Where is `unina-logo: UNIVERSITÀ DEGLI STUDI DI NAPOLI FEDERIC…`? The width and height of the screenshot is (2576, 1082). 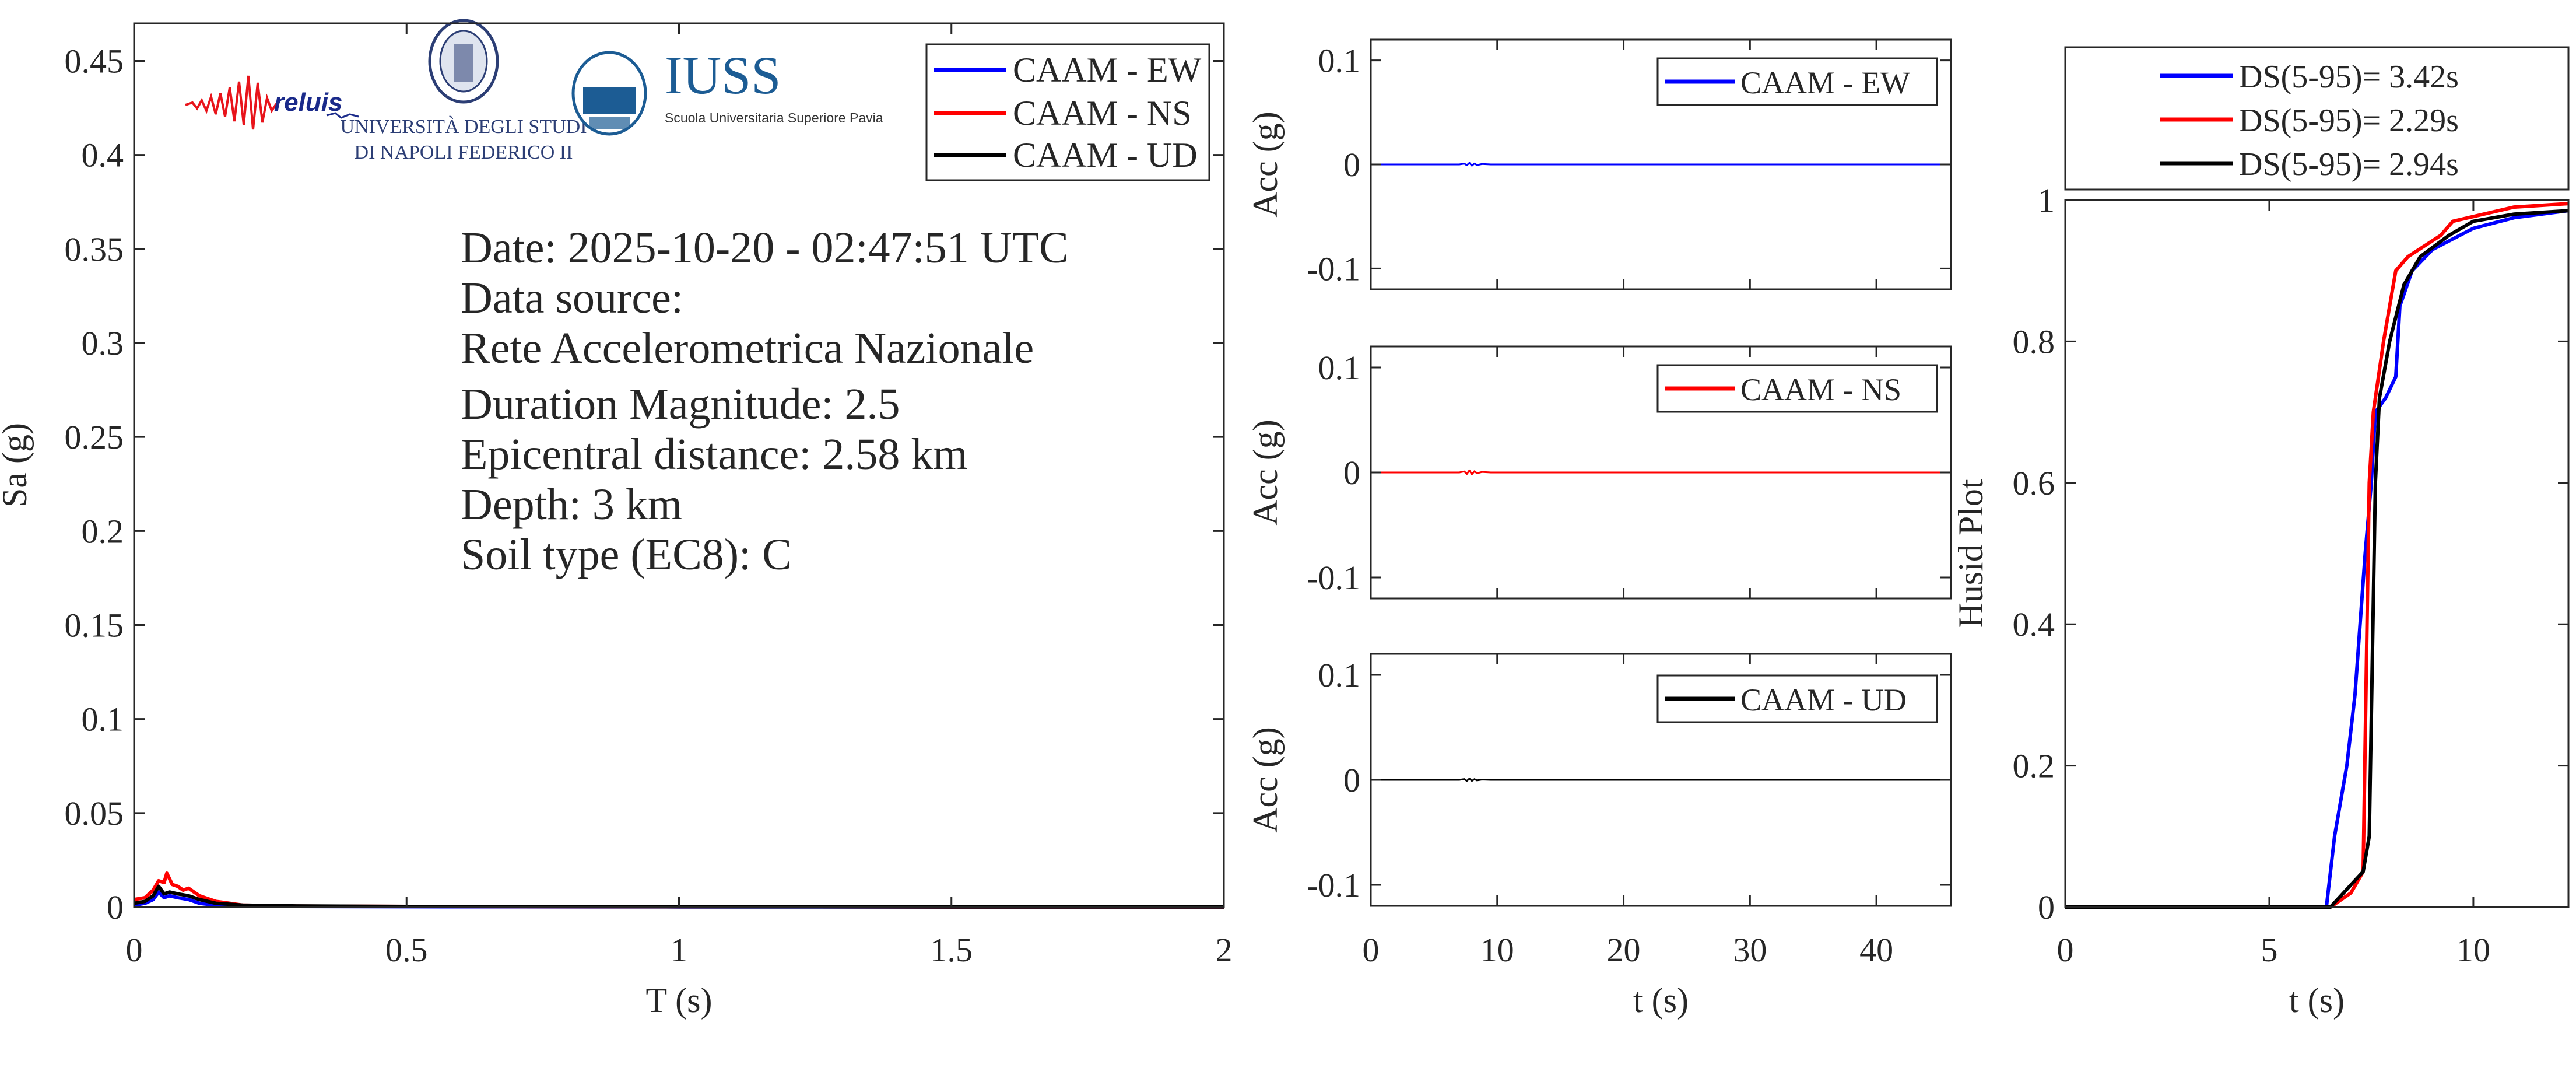
unina-logo: UNIVERSITÀ DEGLI STUDI DI NAPOLI FEDERIC… is located at coordinates (463, 91).